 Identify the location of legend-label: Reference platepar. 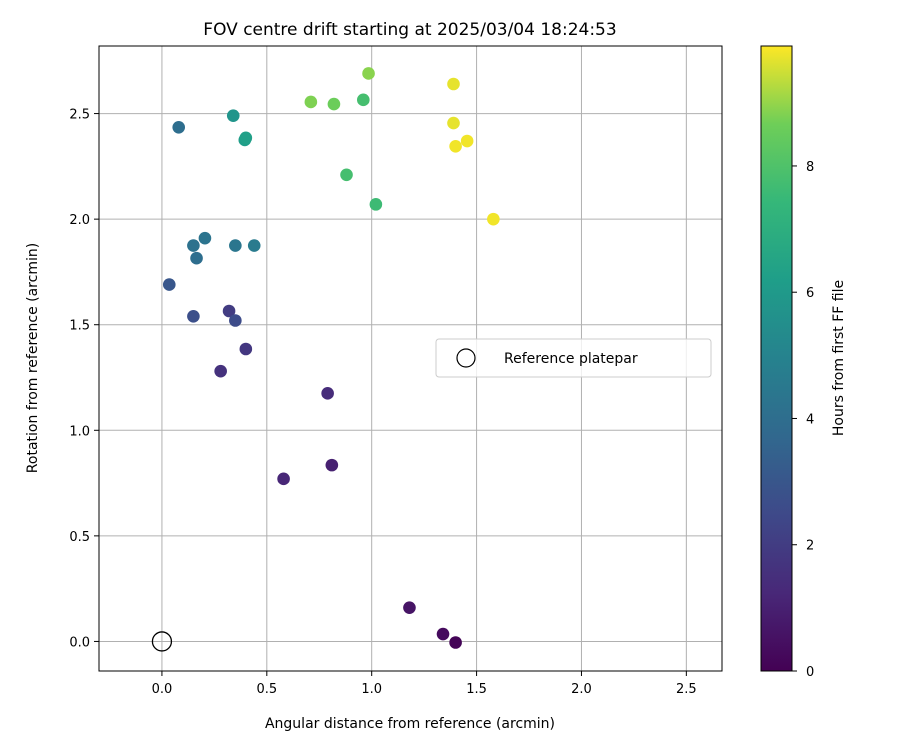
(571, 359).